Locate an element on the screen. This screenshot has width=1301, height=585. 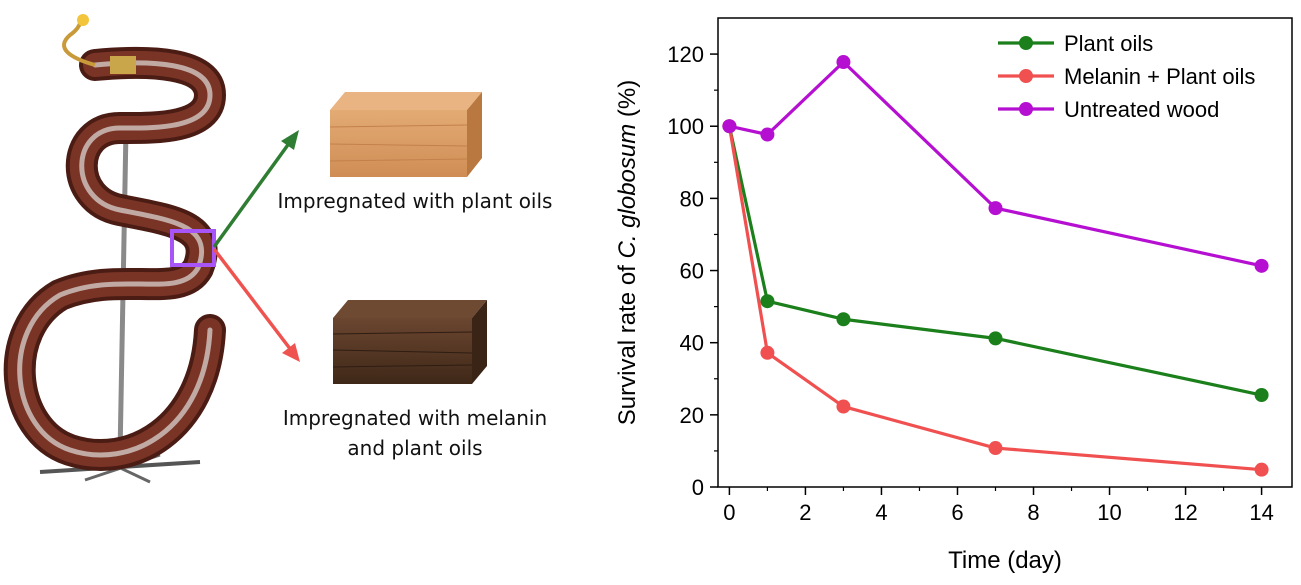
arrow-to-top-block is located at coordinates (255, 189).